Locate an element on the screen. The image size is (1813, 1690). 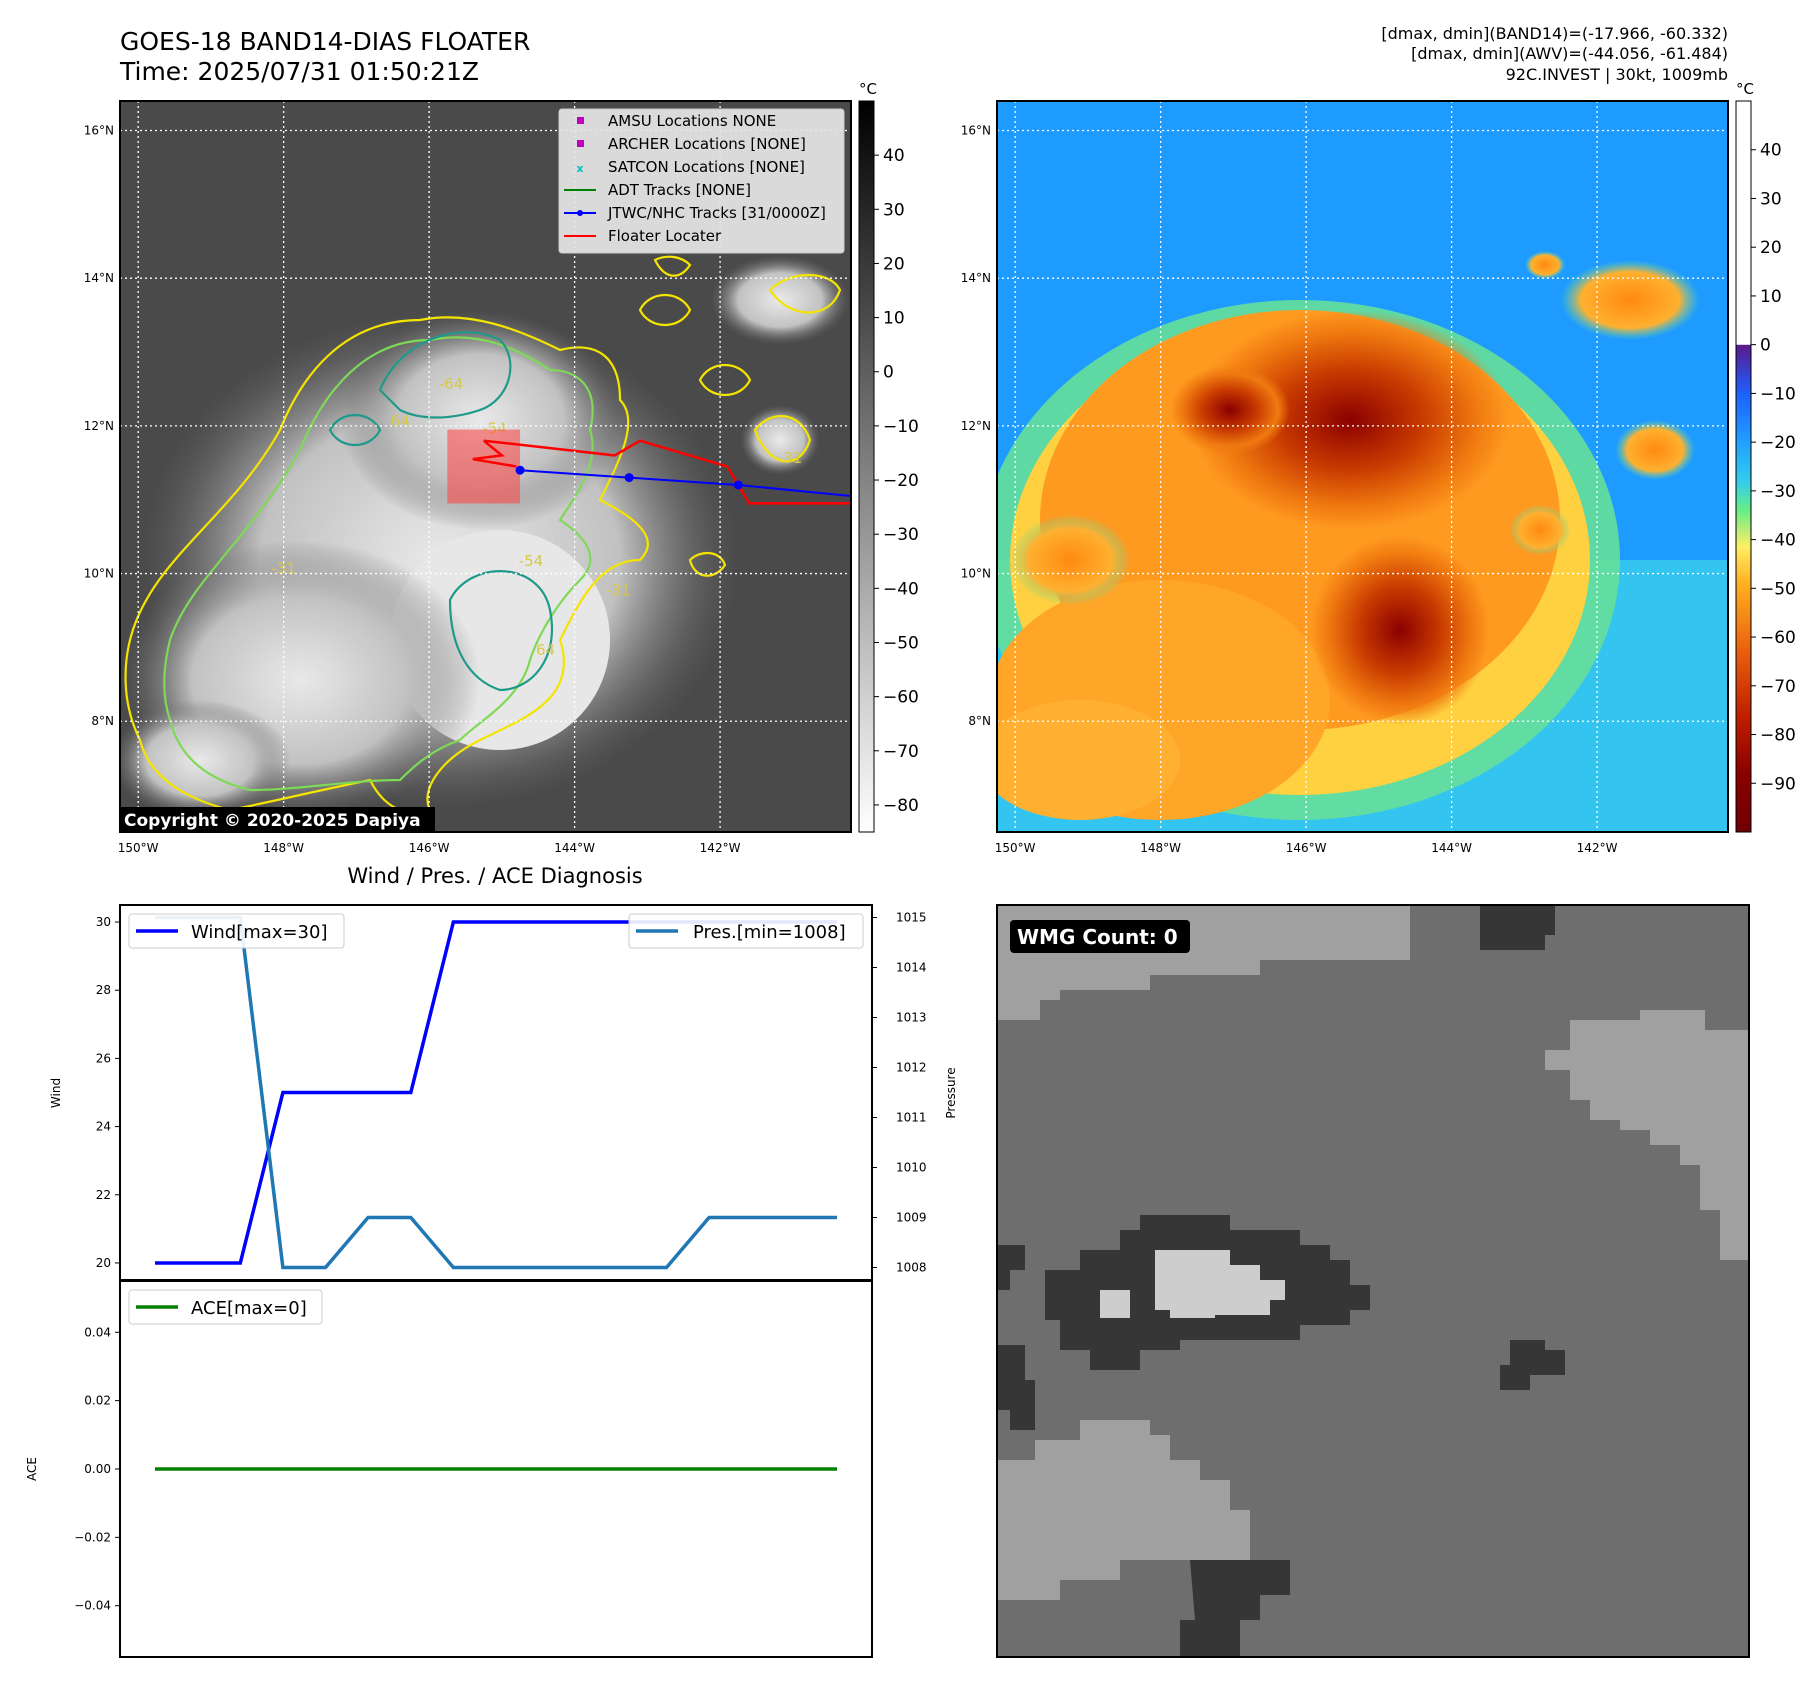
legend-swatch-amsu is located at coordinates (580, 120).